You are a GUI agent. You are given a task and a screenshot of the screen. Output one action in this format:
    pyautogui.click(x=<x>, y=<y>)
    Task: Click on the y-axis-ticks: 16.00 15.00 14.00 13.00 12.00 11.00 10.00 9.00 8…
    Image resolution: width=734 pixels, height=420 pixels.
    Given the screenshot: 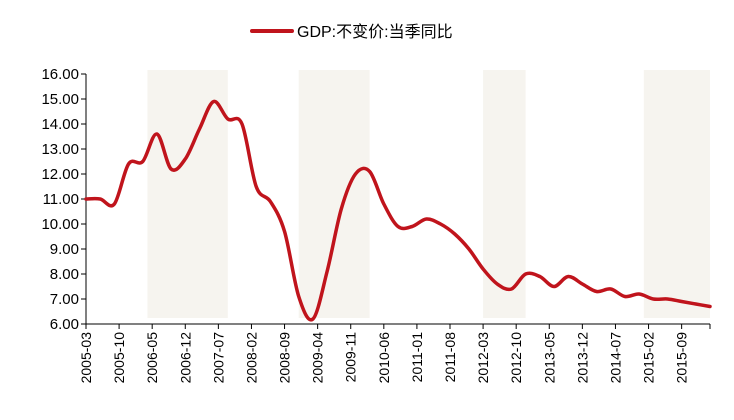 What is the action you would take?
    pyautogui.click(x=63, y=199)
    